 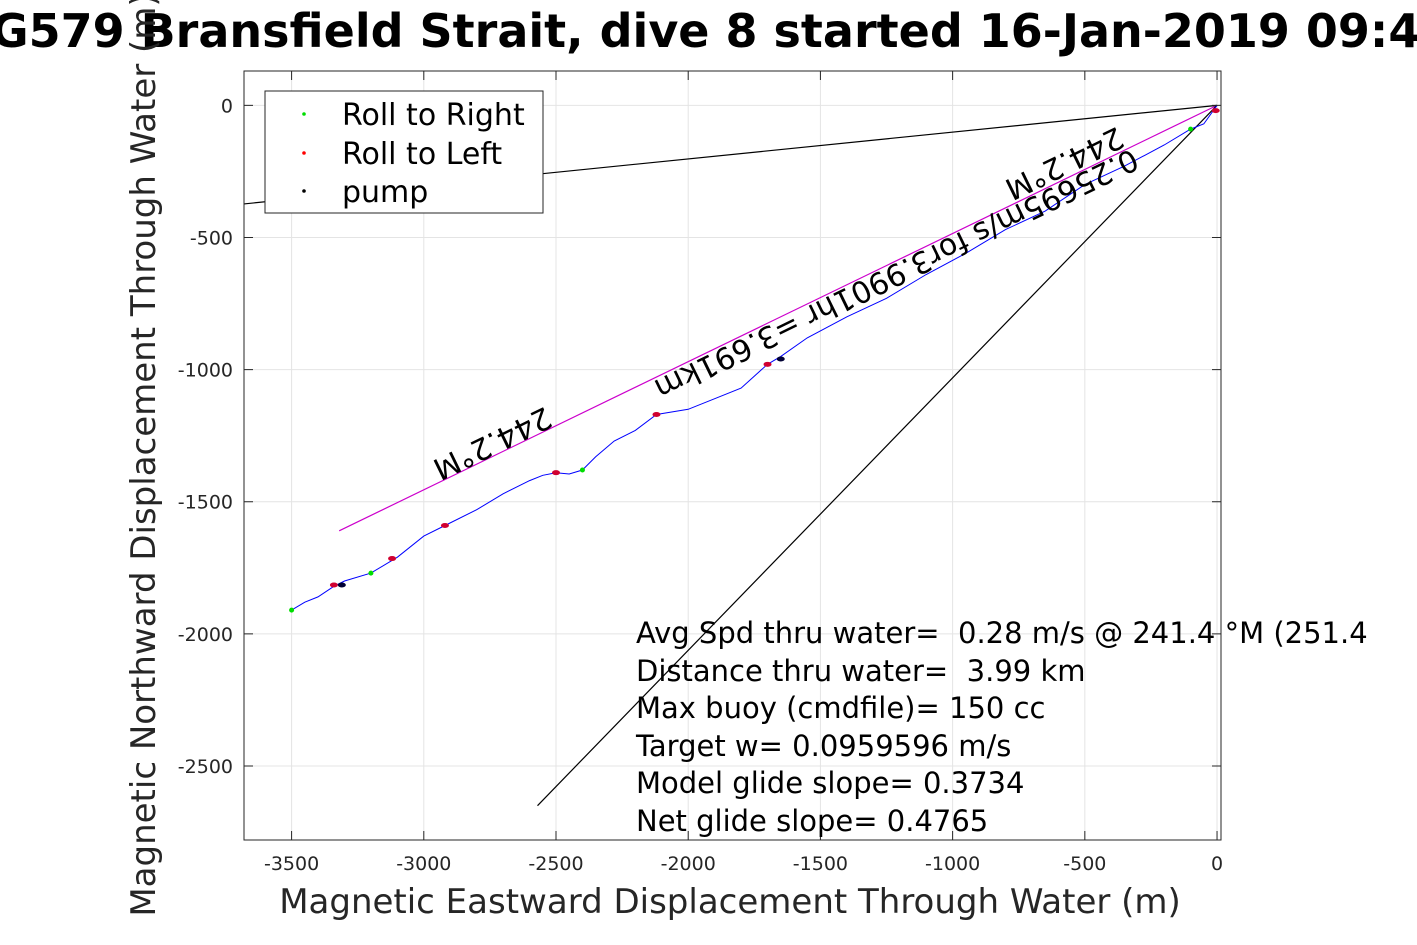 I want to click on x-tick-label: -3000, so click(x=423, y=864).